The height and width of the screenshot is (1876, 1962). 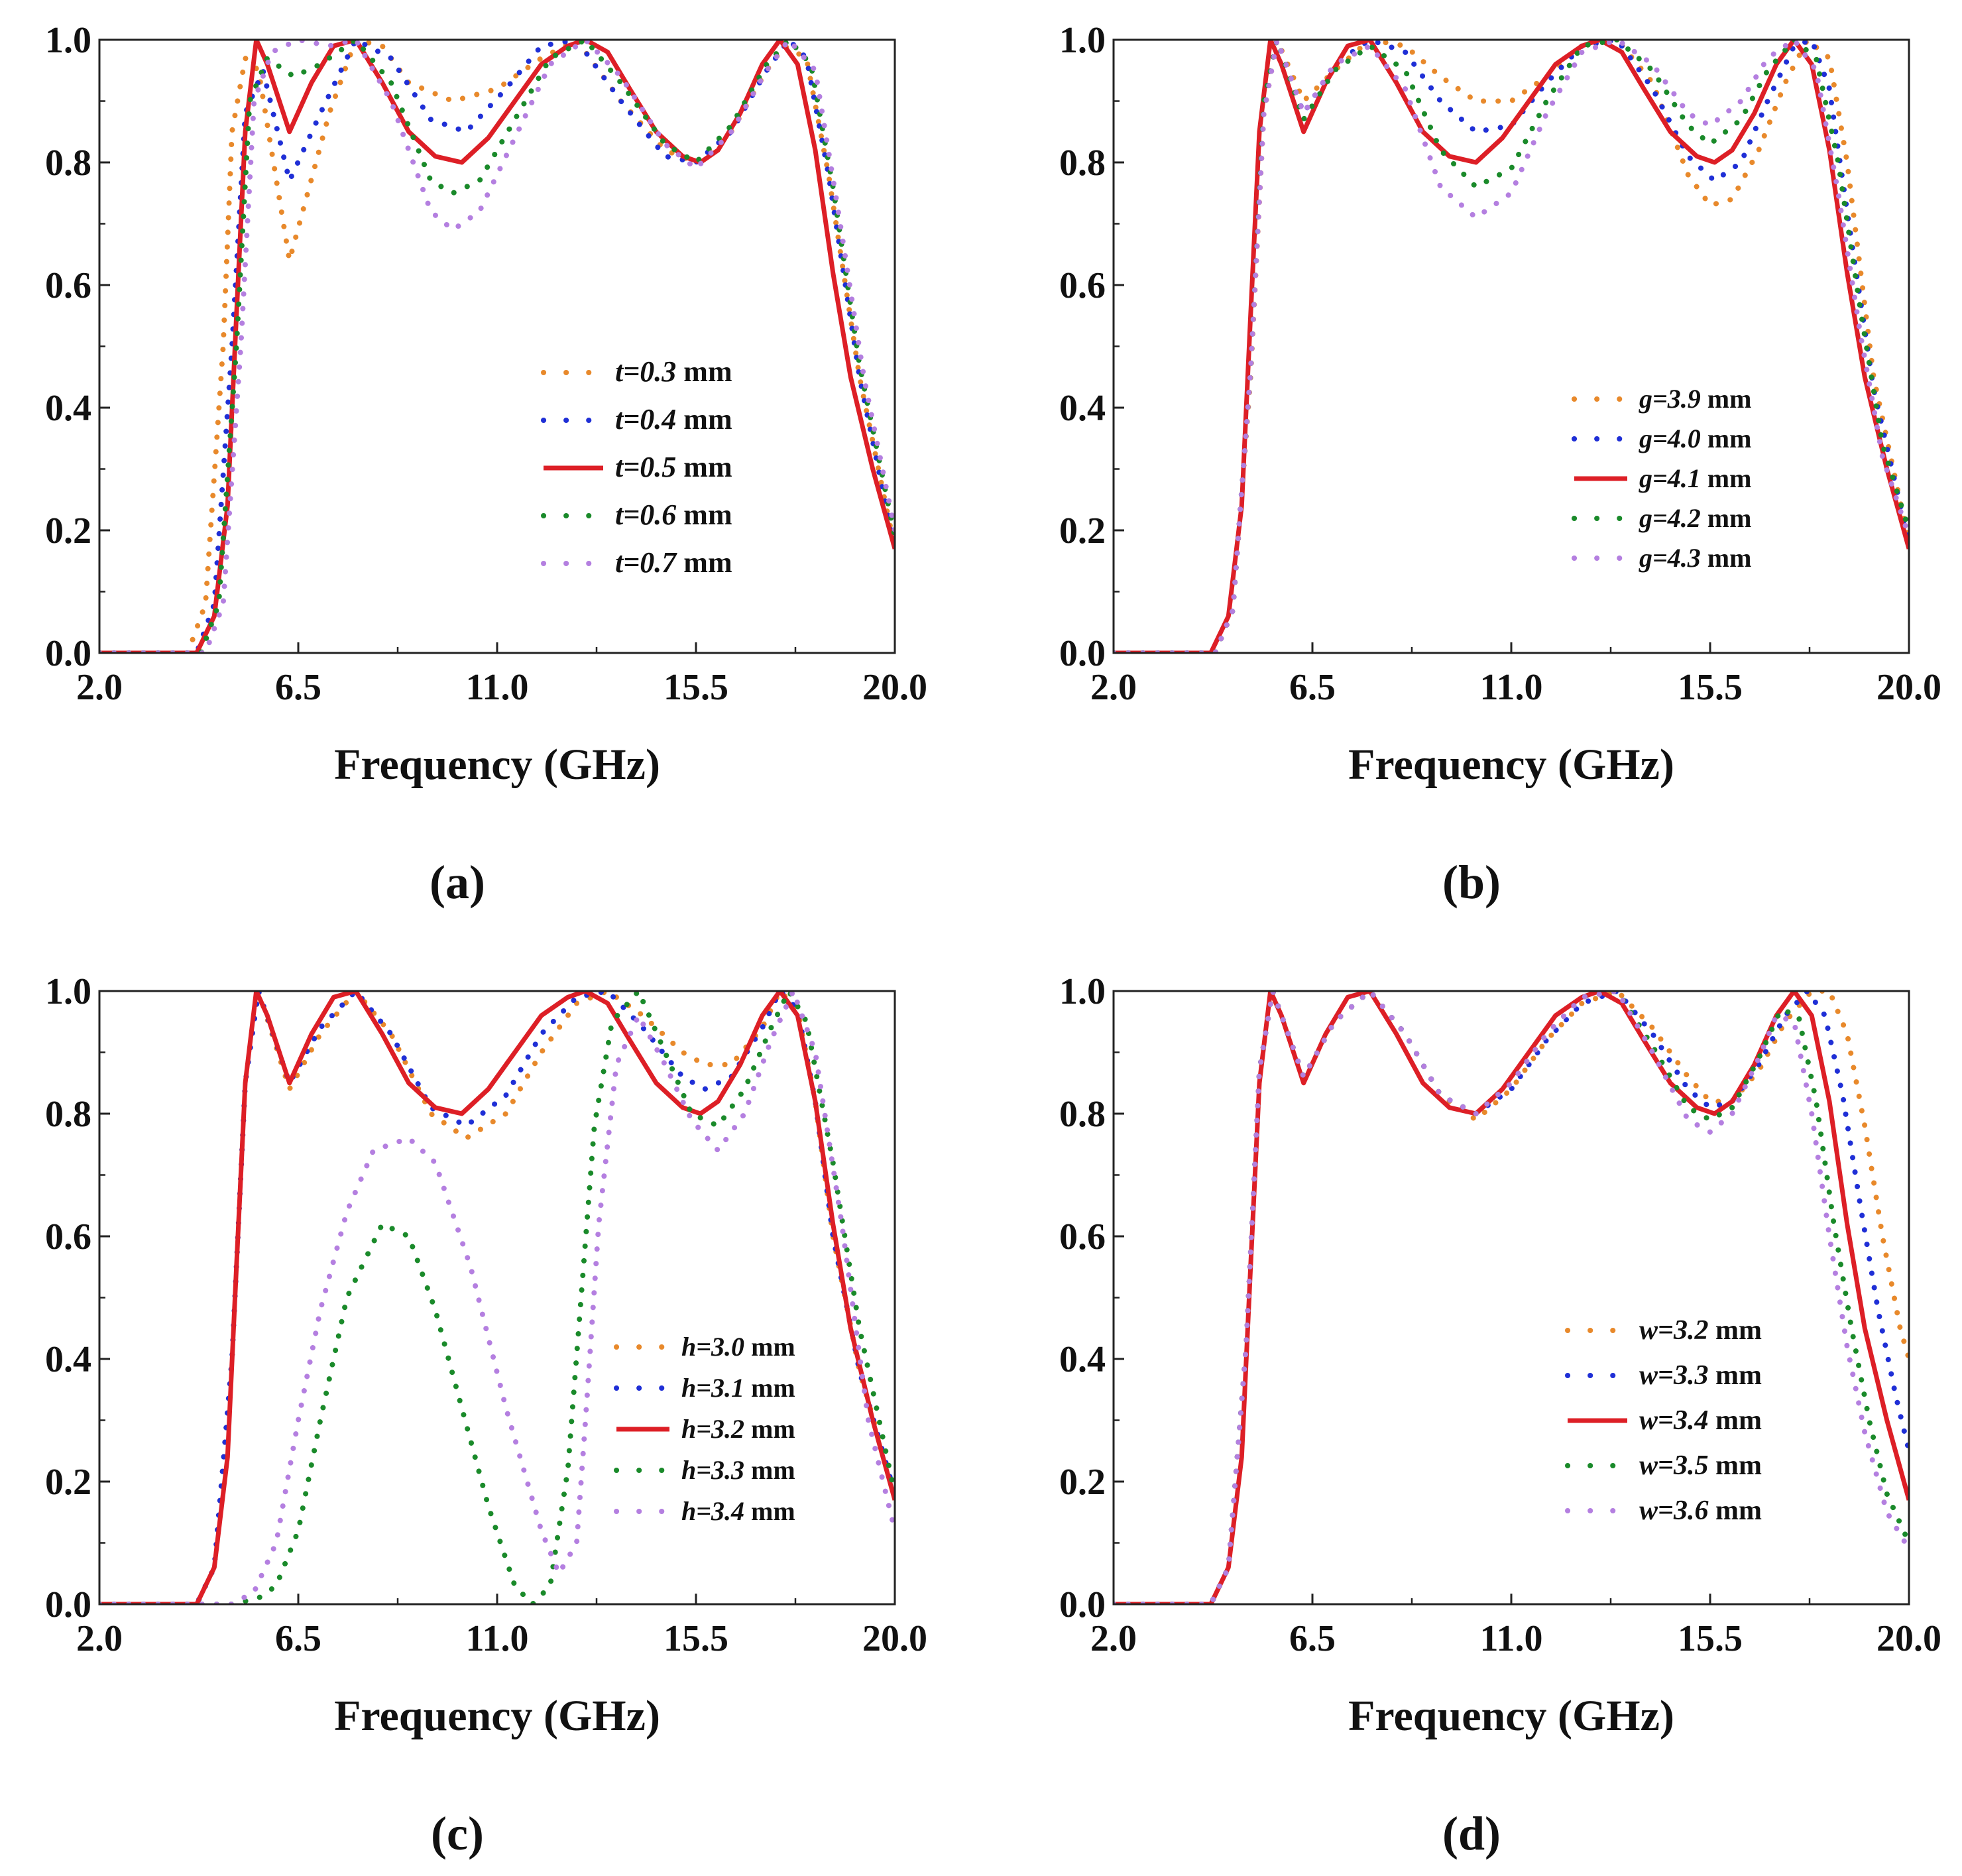 I want to click on legend-label: g=4.0 mm, so click(x=1695, y=438).